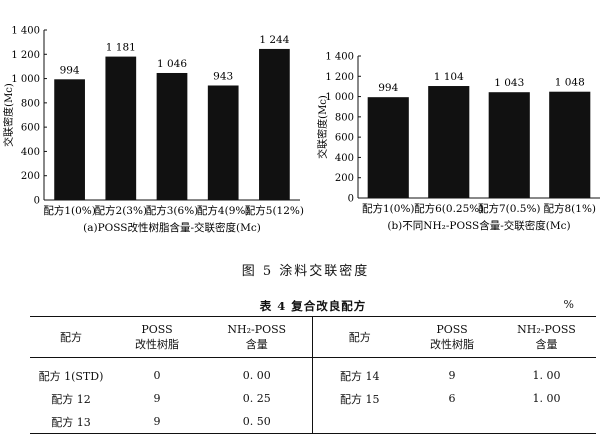 This screenshot has width=611, height=434. Describe the element at coordinates (157, 375) in the screenshot. I see `cell-poss: 0` at that location.